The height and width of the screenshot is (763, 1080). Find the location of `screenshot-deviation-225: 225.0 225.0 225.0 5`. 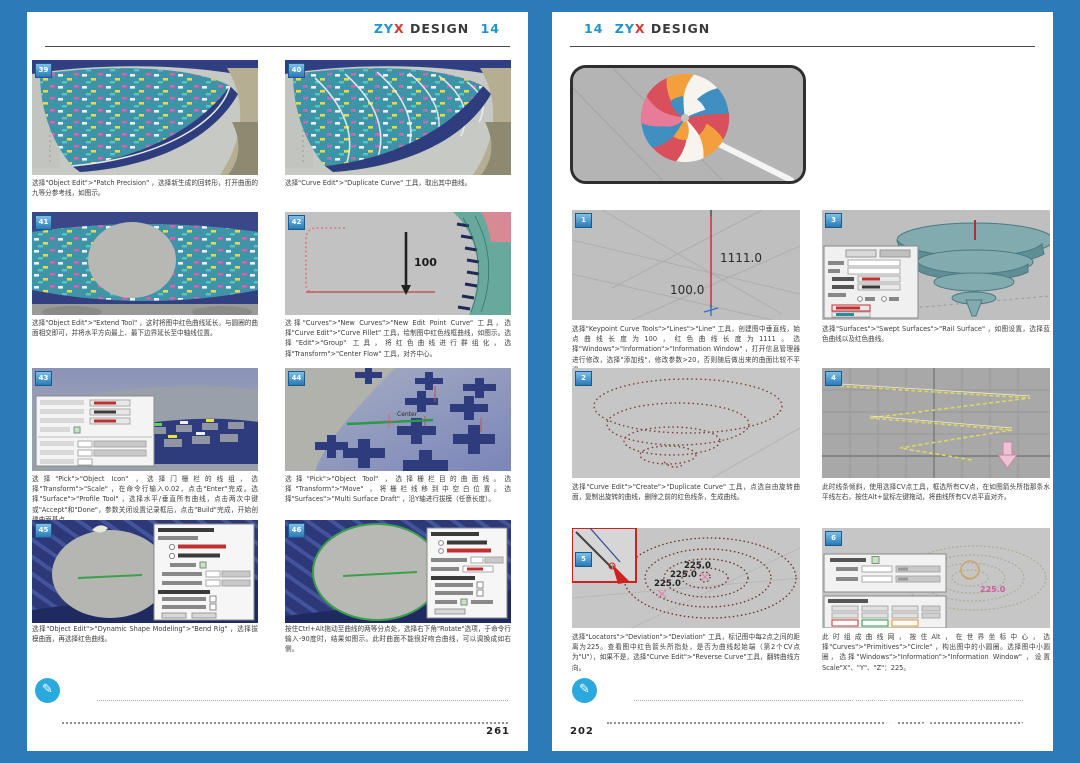

screenshot-deviation-225: 225.0 225.0 225.0 5 is located at coordinates (686, 578).